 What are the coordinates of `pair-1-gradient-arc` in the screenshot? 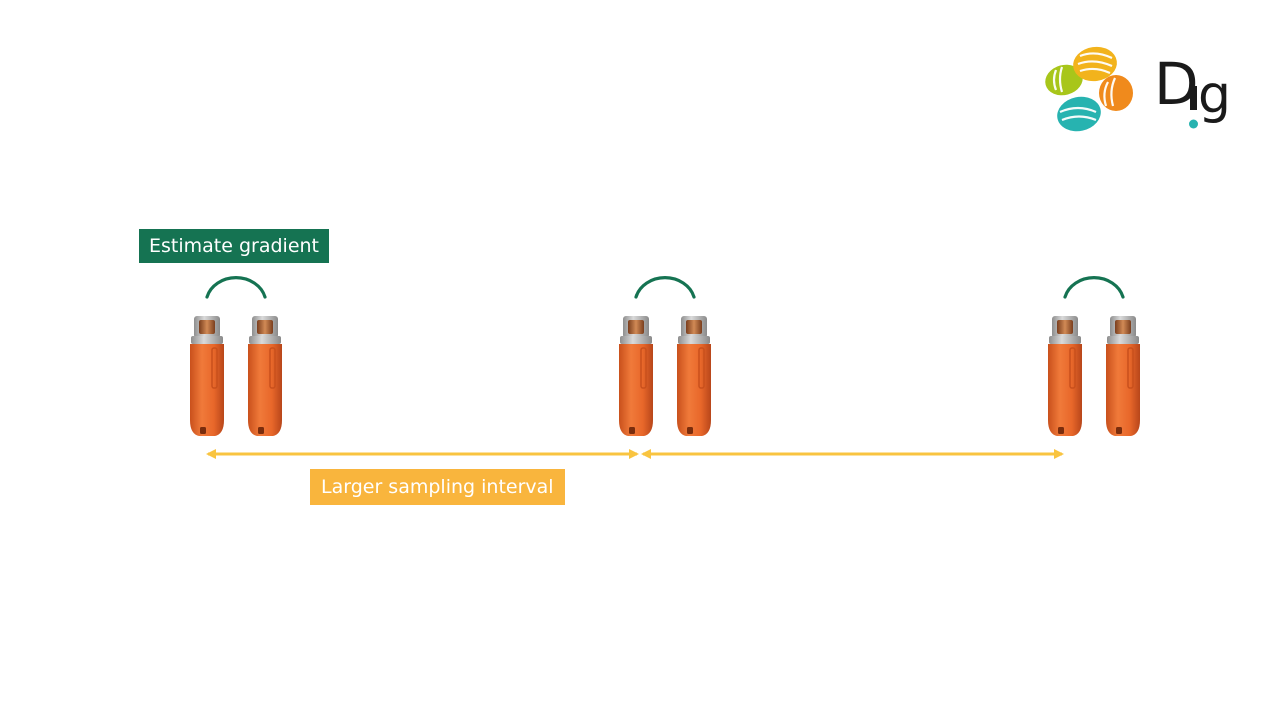 It's located at (236, 287).